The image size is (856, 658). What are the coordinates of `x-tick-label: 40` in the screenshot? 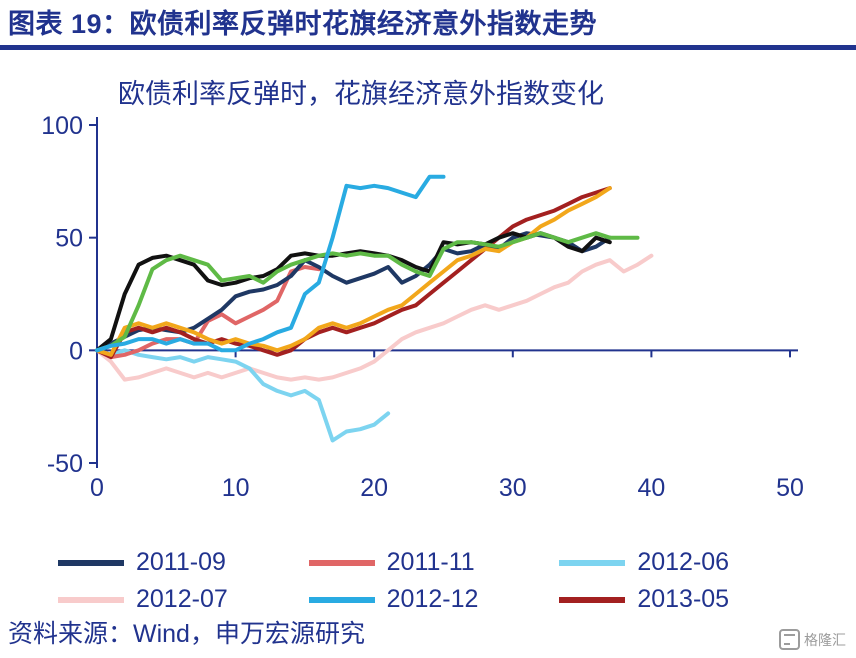 It's located at (651, 488).